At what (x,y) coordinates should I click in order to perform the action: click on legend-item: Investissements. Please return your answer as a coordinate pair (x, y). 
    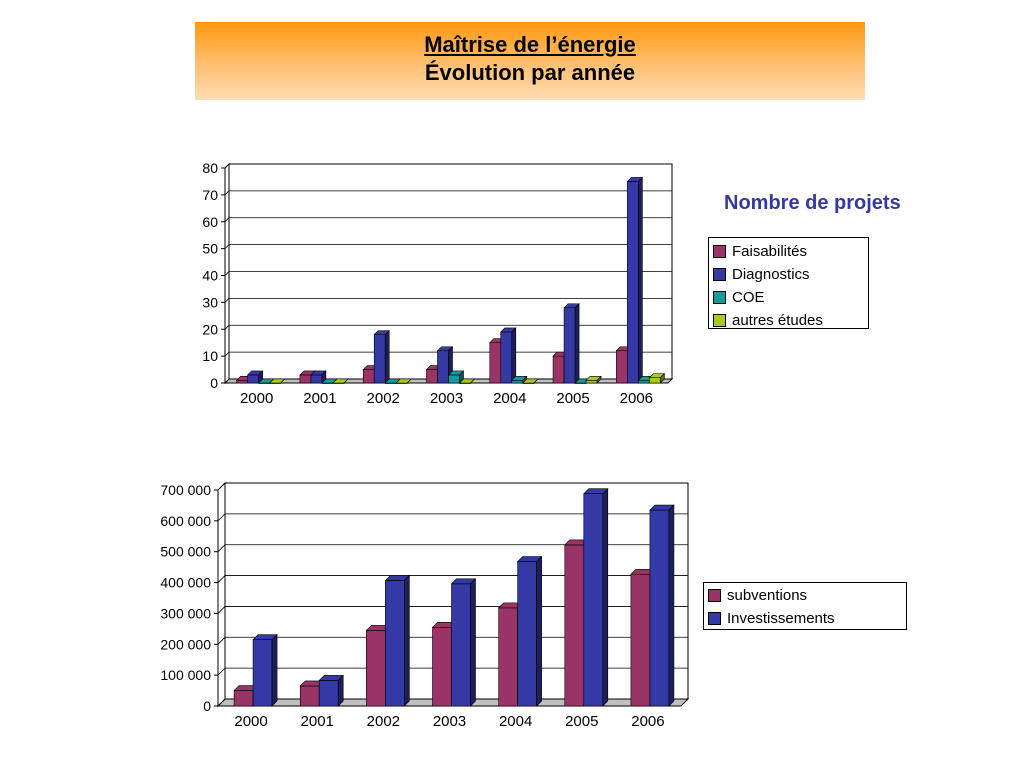
    Looking at the image, I should click on (805, 618).